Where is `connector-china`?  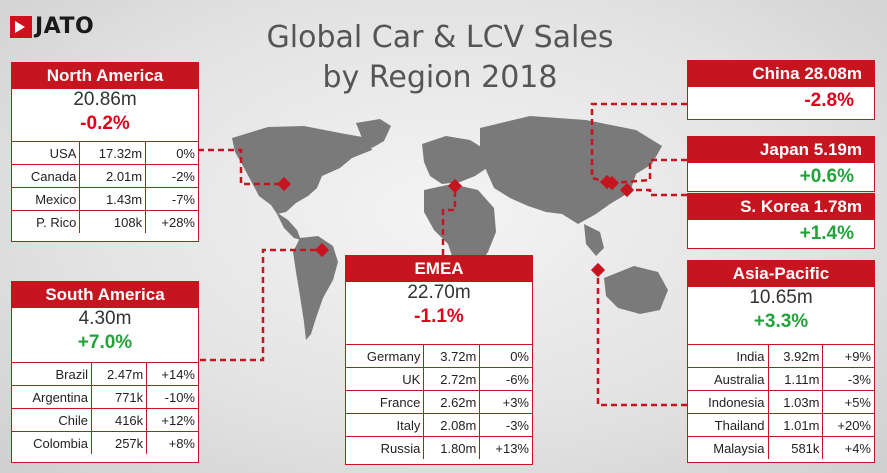 connector-china is located at coordinates (638, 143).